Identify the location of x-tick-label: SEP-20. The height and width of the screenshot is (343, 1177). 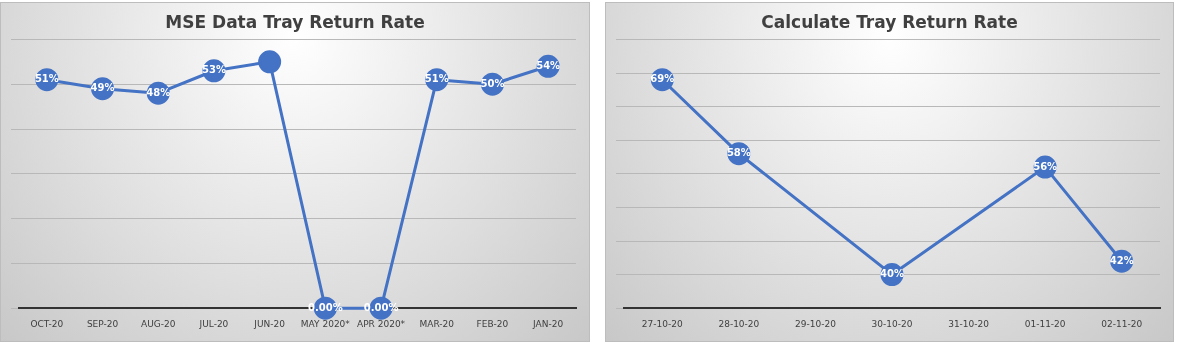
(102, 323).